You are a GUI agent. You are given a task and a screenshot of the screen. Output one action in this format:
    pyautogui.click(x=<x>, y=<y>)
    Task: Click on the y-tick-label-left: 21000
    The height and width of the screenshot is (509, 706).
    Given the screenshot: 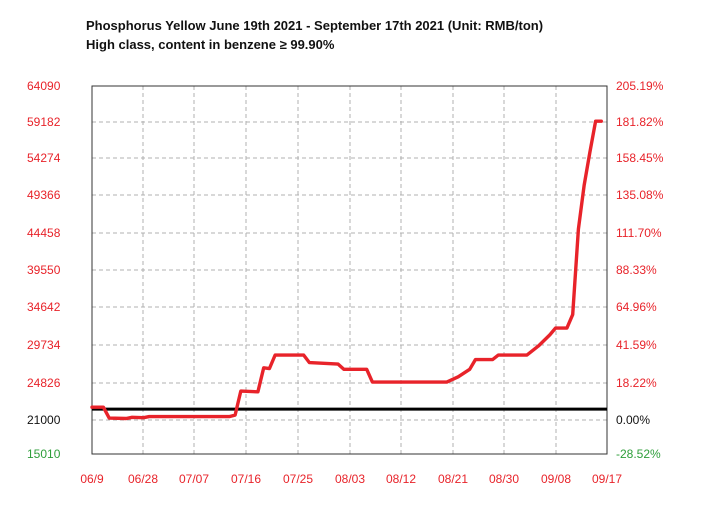 What is the action you would take?
    pyautogui.click(x=44, y=420)
    